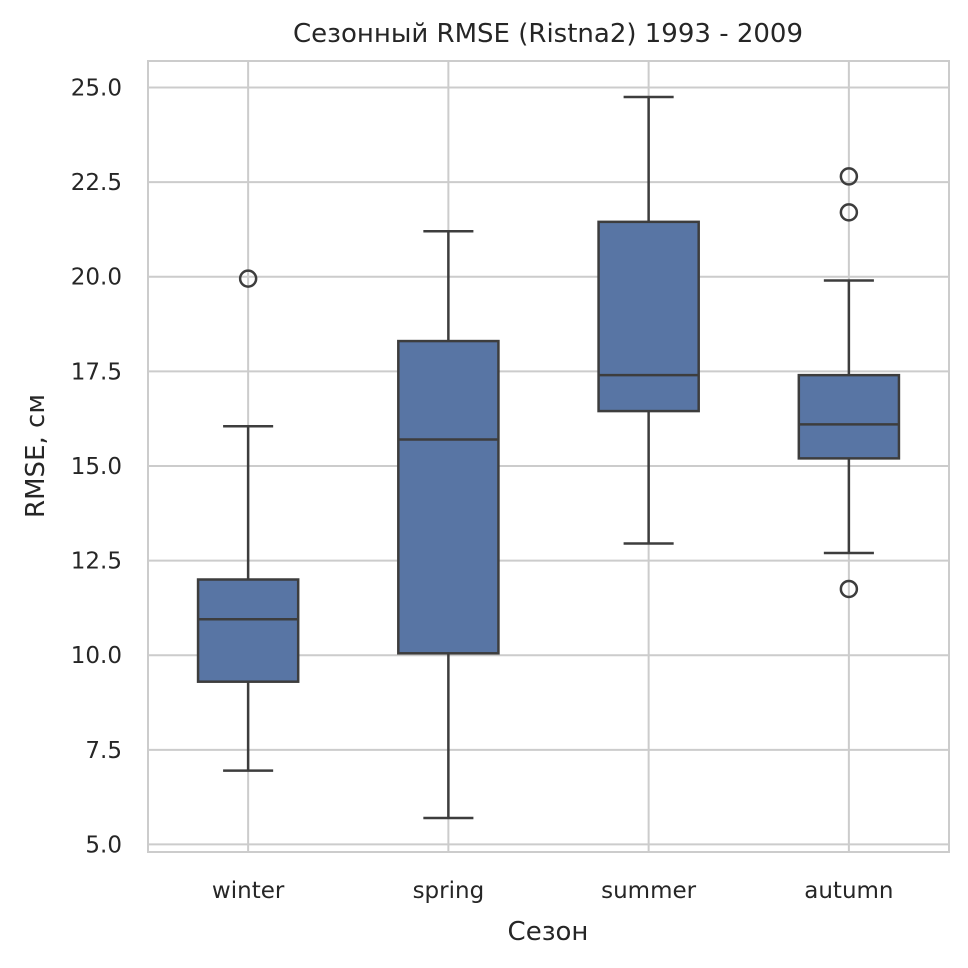 Image resolution: width=968 pixels, height=968 pixels. I want to click on box-summer, so click(648, 320).